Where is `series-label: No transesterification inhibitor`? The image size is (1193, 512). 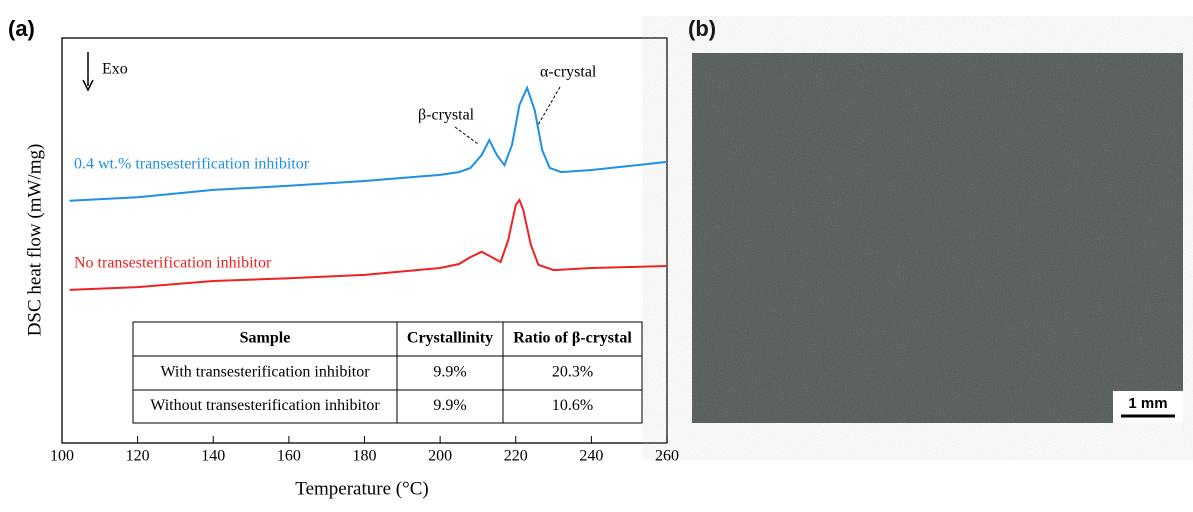 series-label: No transesterification inhibitor is located at coordinates (173, 263).